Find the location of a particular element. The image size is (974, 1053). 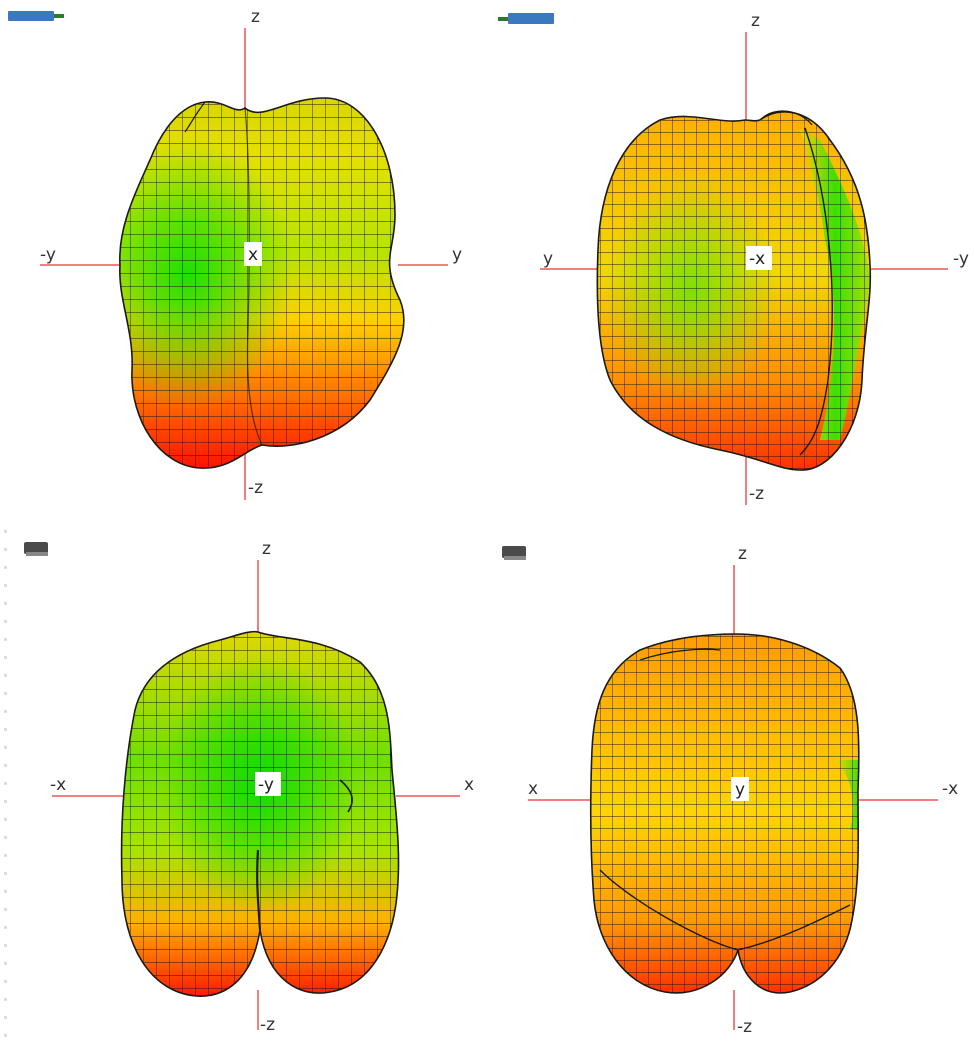

axis-label-center: y is located at coordinates (740, 790).